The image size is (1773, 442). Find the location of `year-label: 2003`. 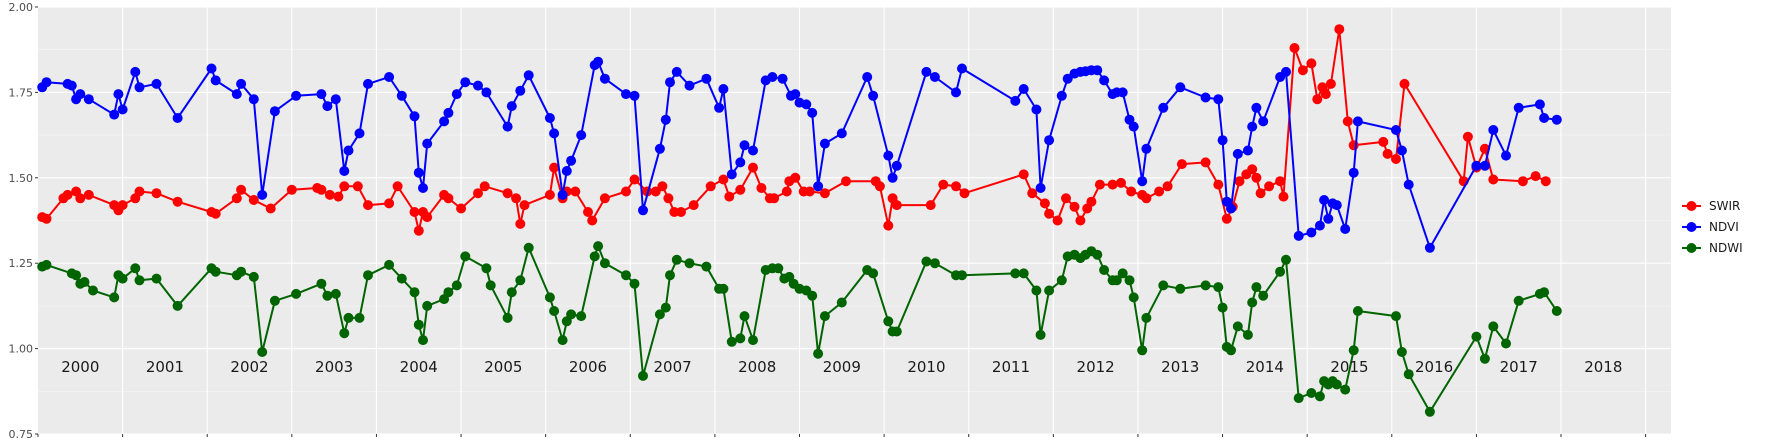

year-label: 2003 is located at coordinates (334, 367).